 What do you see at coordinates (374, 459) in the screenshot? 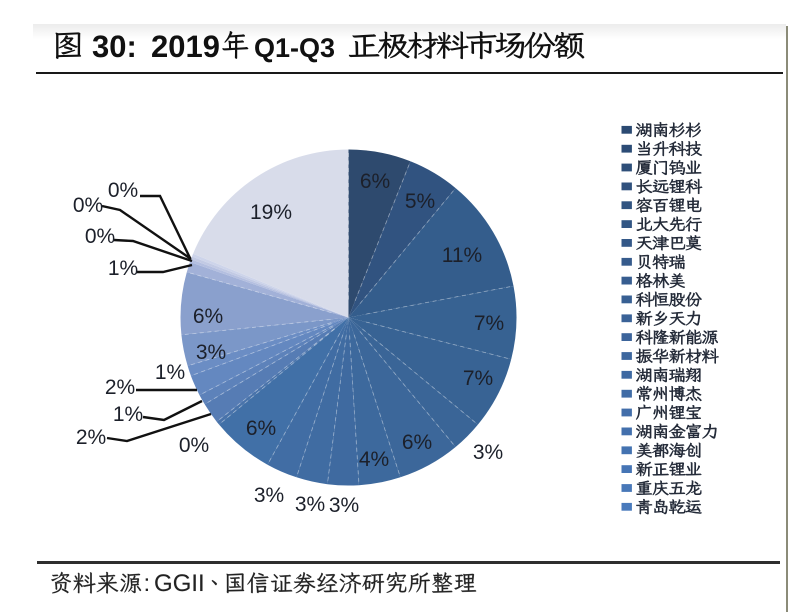
I see `svg-text: 4%` at bounding box center [374, 459].